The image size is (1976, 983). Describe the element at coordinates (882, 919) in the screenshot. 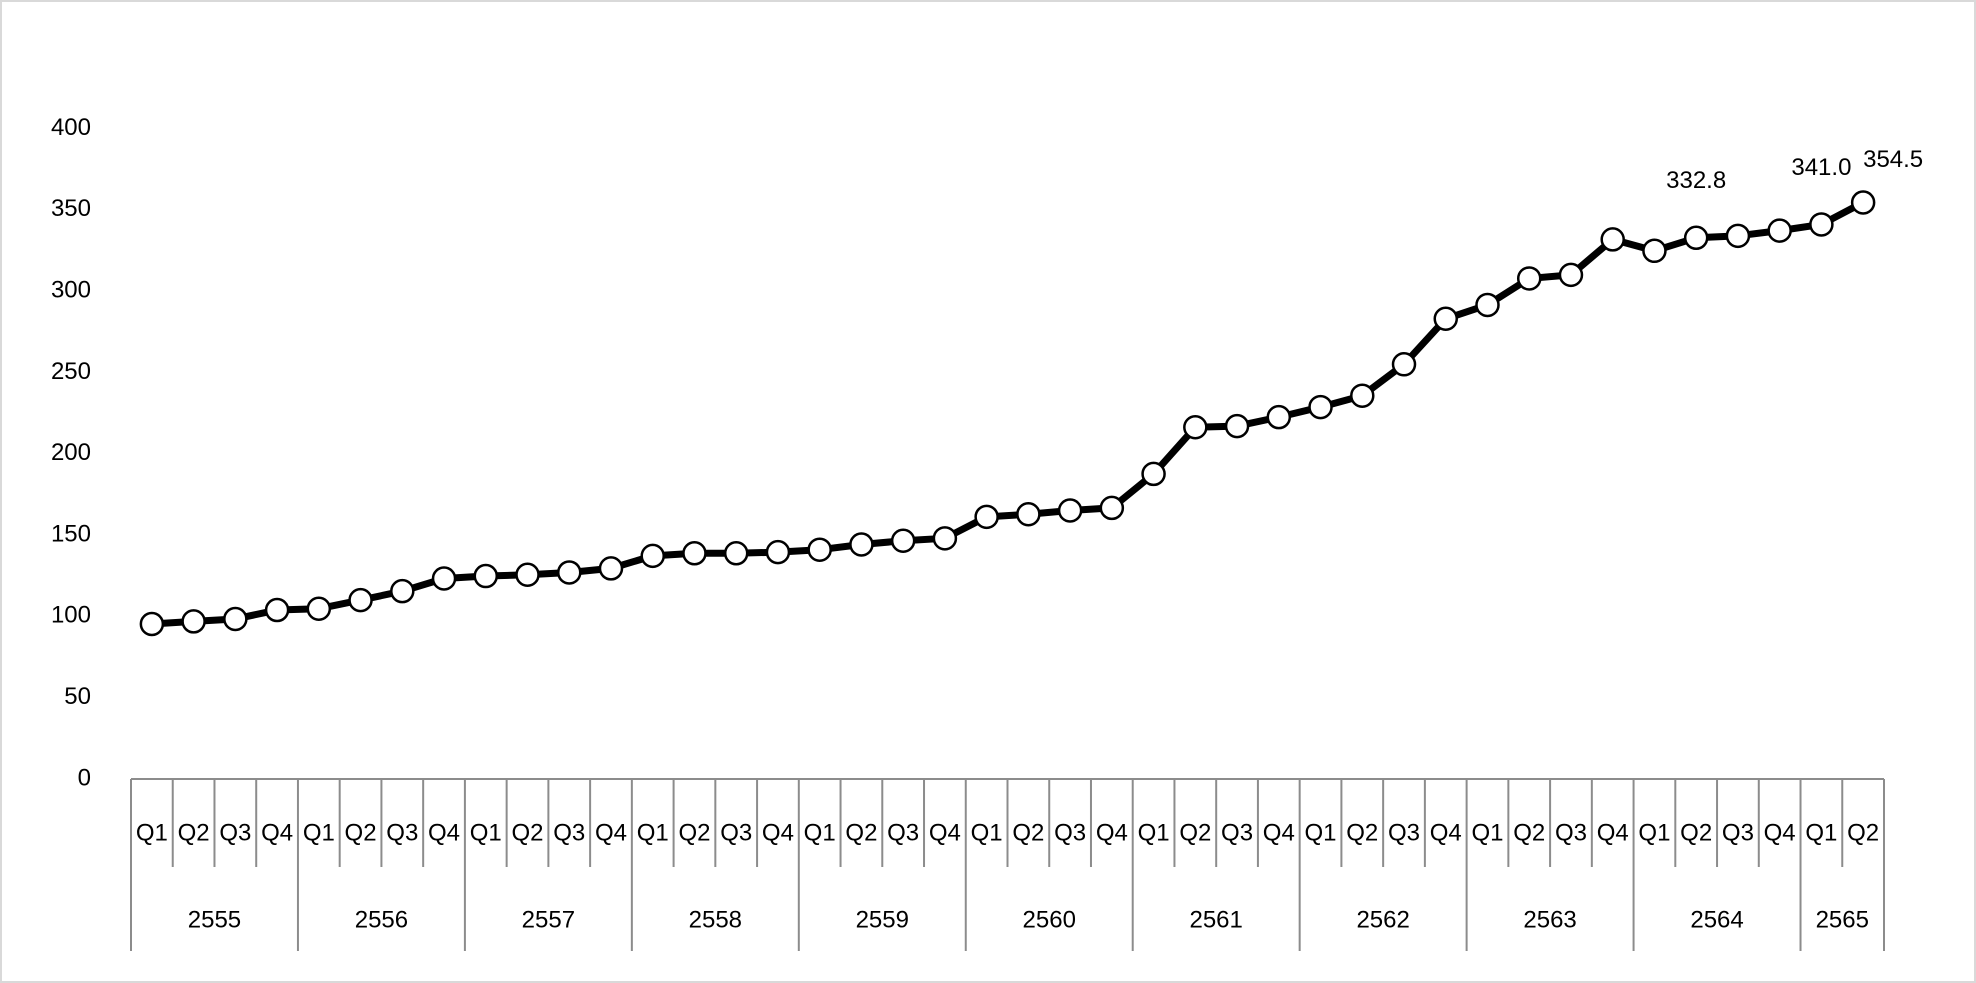

I see `group-label: 2559` at that location.